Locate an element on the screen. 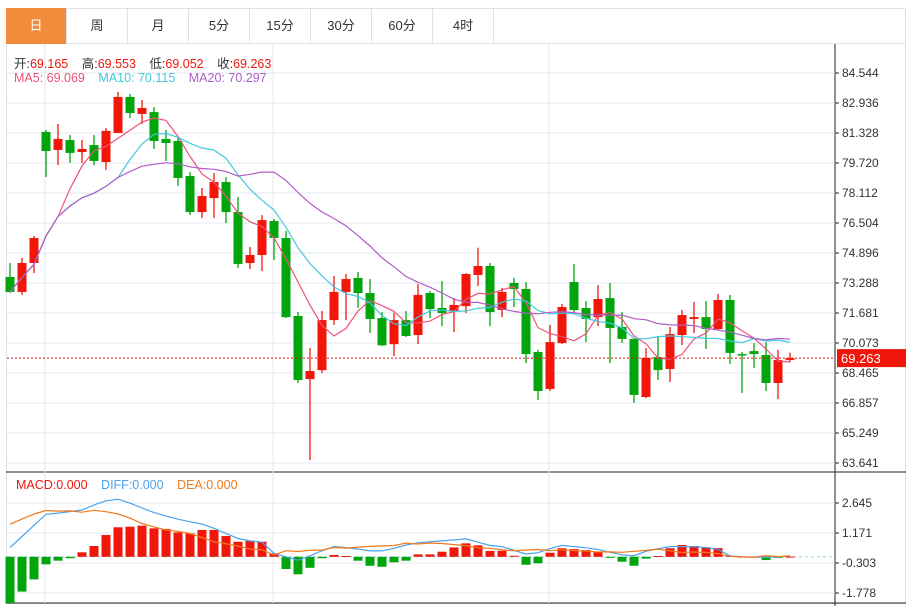  tab-15min: 15分 is located at coordinates (280, 26).